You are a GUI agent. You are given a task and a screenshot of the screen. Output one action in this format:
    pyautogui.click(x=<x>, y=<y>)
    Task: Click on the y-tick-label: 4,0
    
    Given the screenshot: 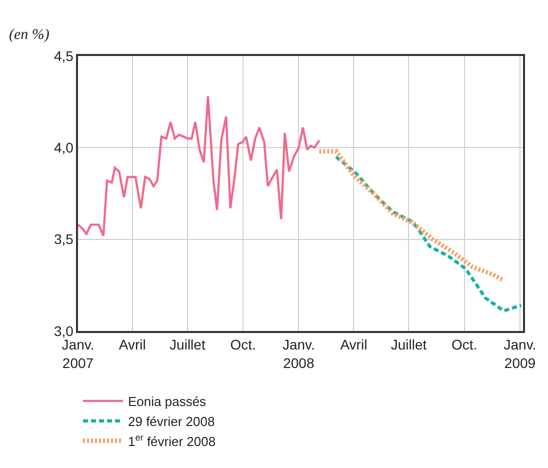 What is the action you would take?
    pyautogui.click(x=64, y=148)
    